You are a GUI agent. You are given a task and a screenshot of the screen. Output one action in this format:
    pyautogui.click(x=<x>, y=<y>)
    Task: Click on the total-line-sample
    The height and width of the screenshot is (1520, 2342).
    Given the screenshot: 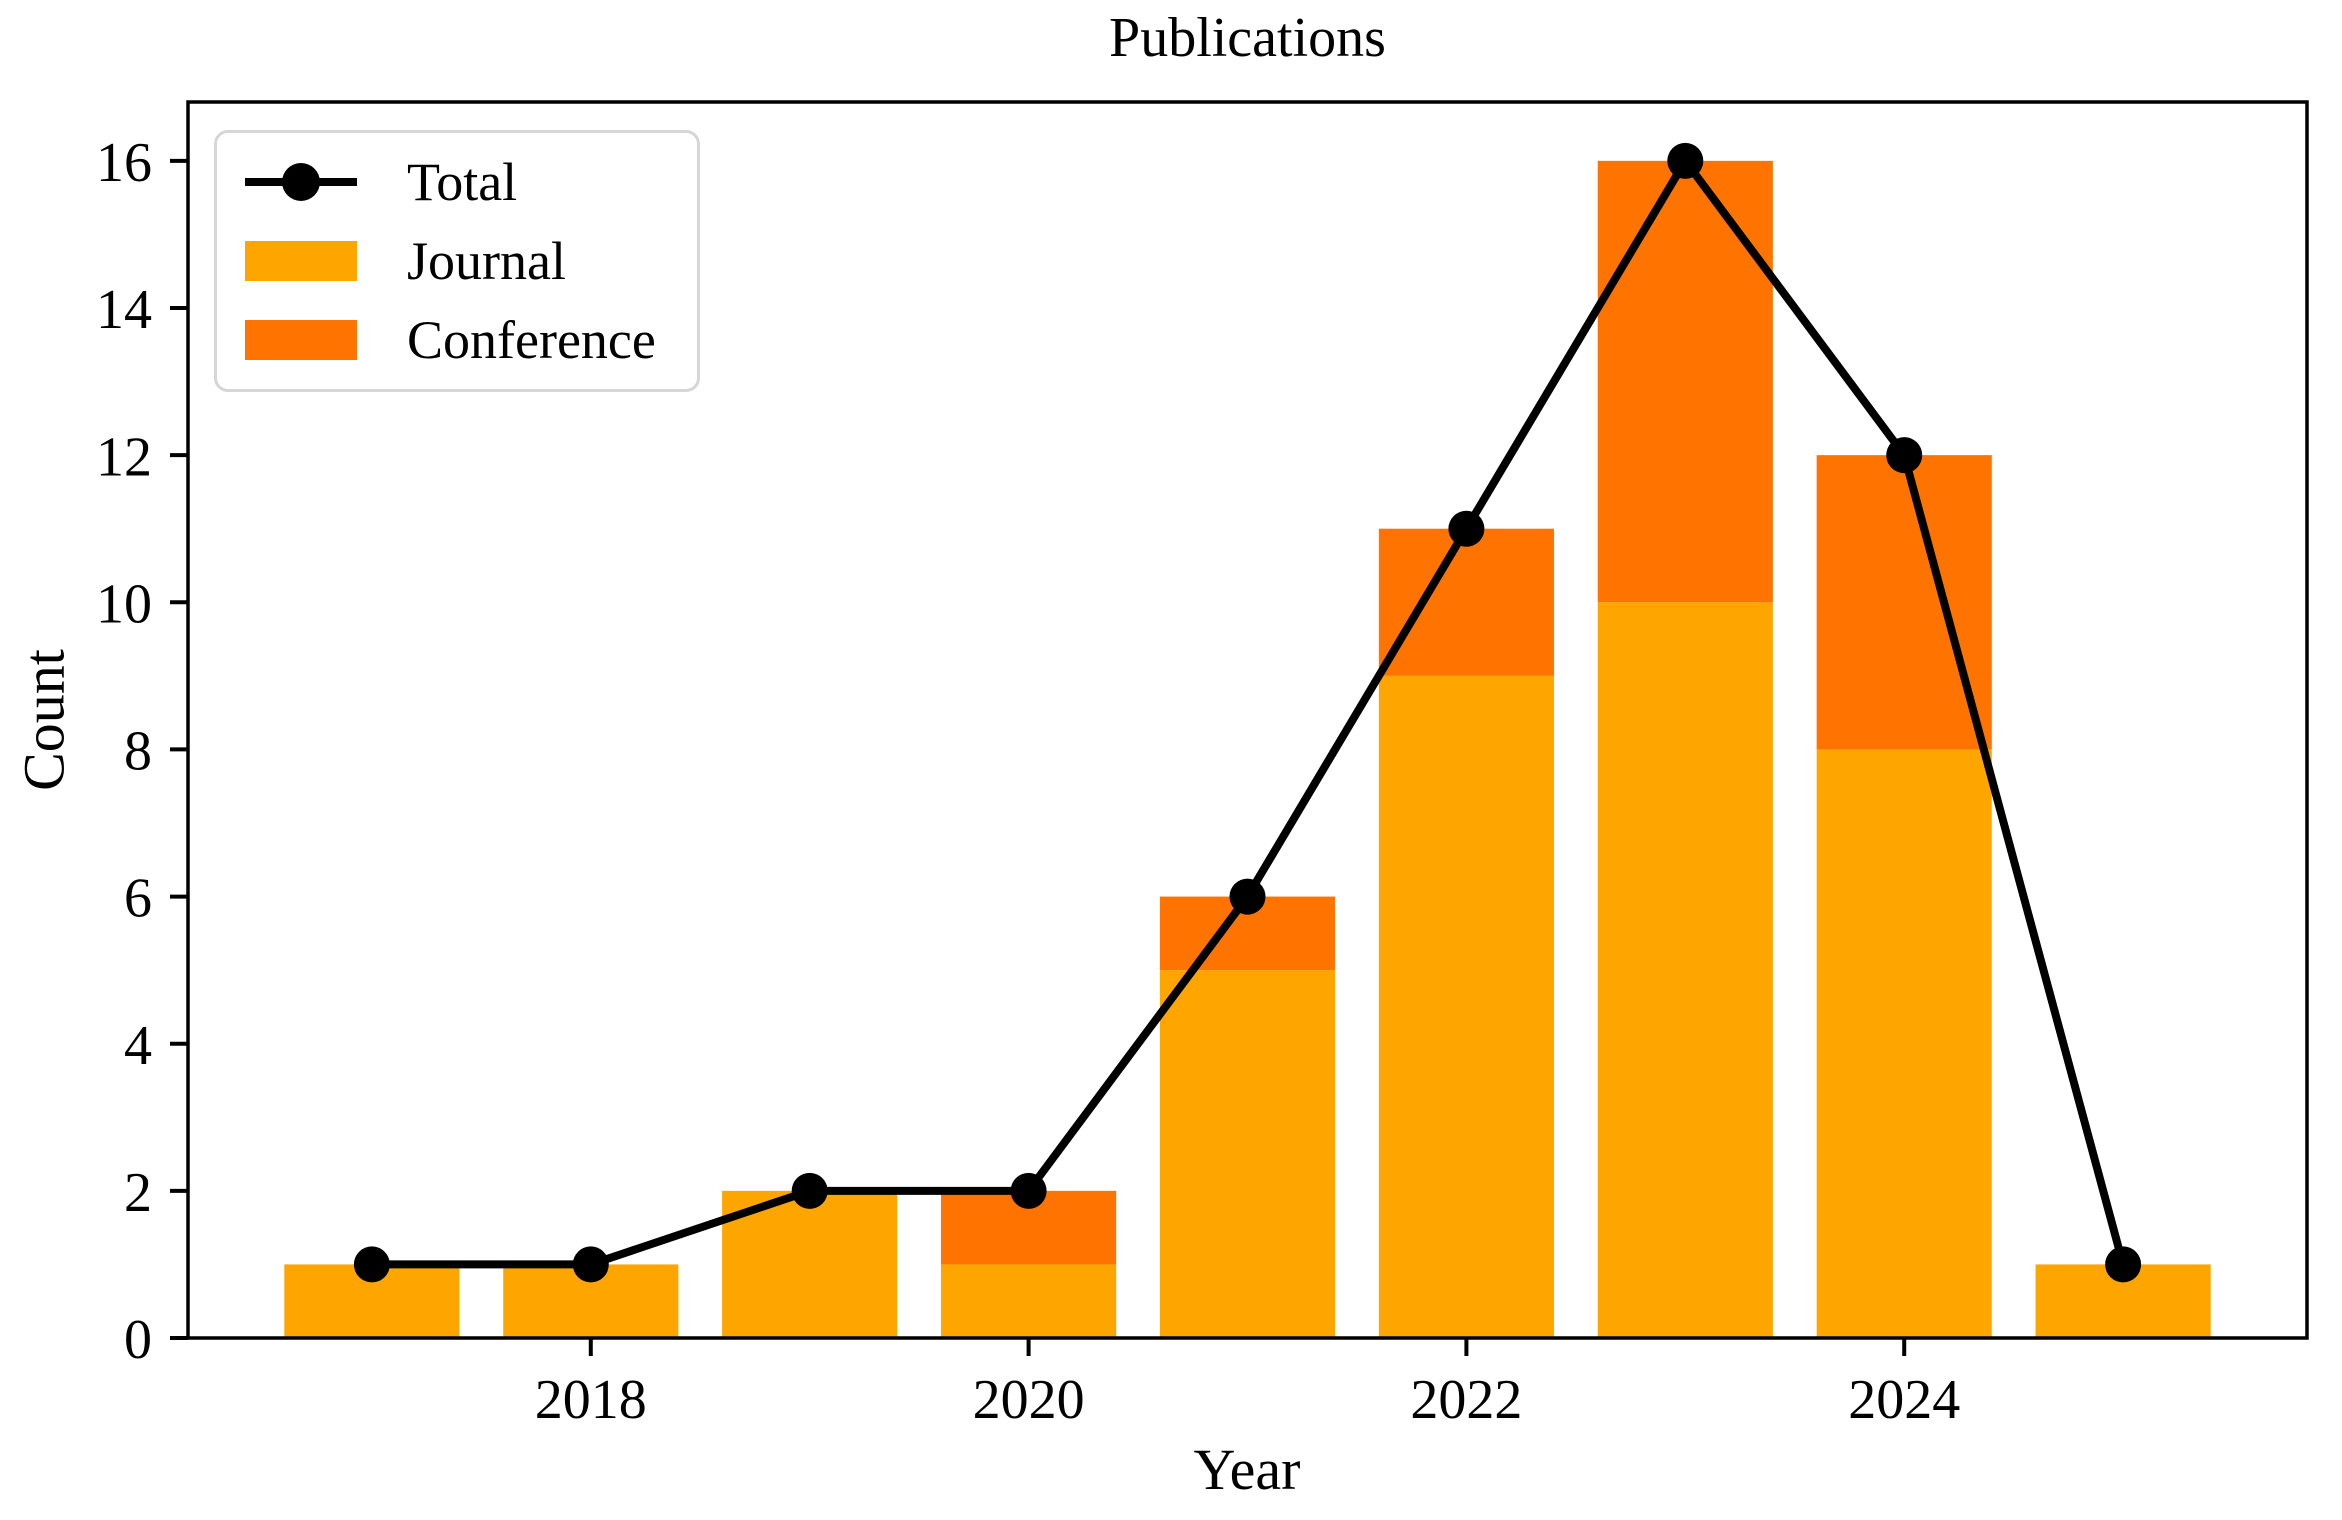 What is the action you would take?
    pyautogui.click(x=301, y=182)
    